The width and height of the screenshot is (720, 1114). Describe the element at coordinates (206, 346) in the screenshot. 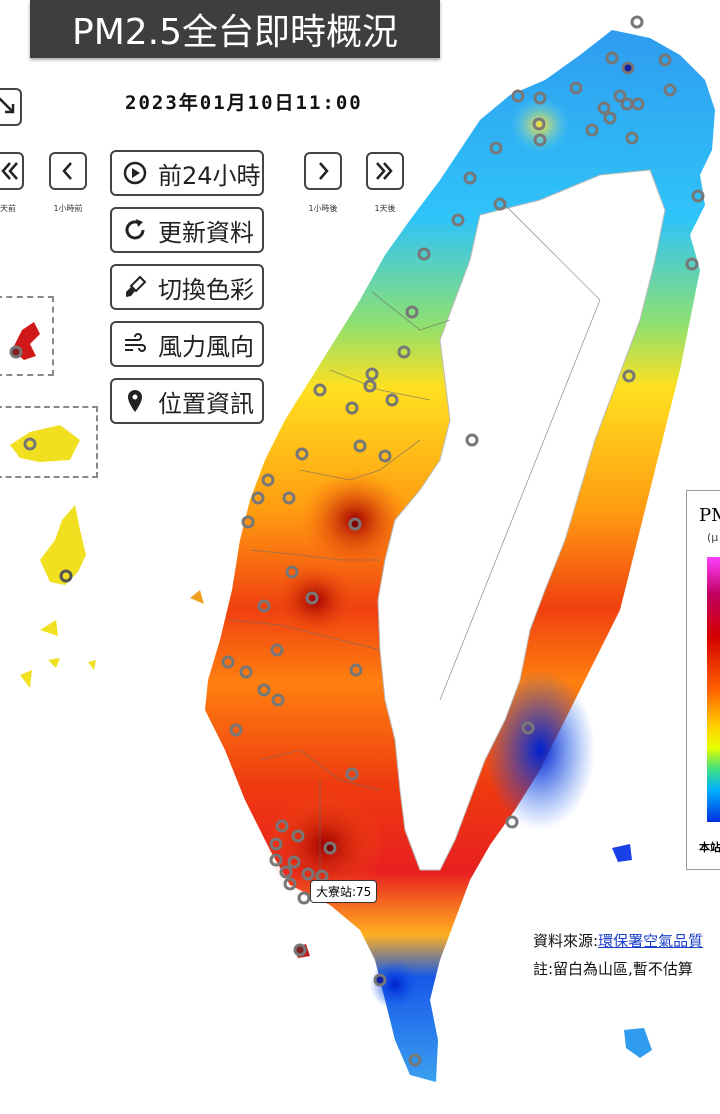

I see `wind-direction-label: 風力風向` at that location.